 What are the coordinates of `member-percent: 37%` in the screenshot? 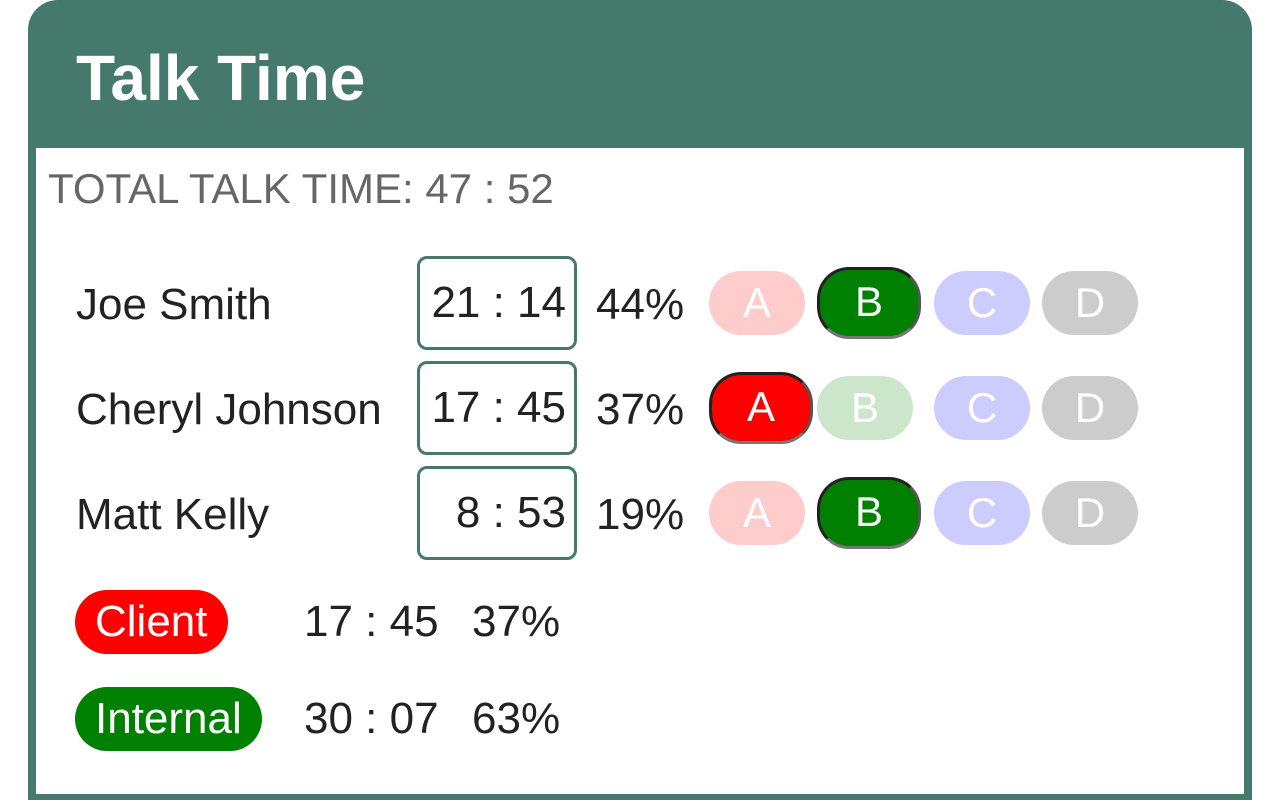 It's located at (640, 409).